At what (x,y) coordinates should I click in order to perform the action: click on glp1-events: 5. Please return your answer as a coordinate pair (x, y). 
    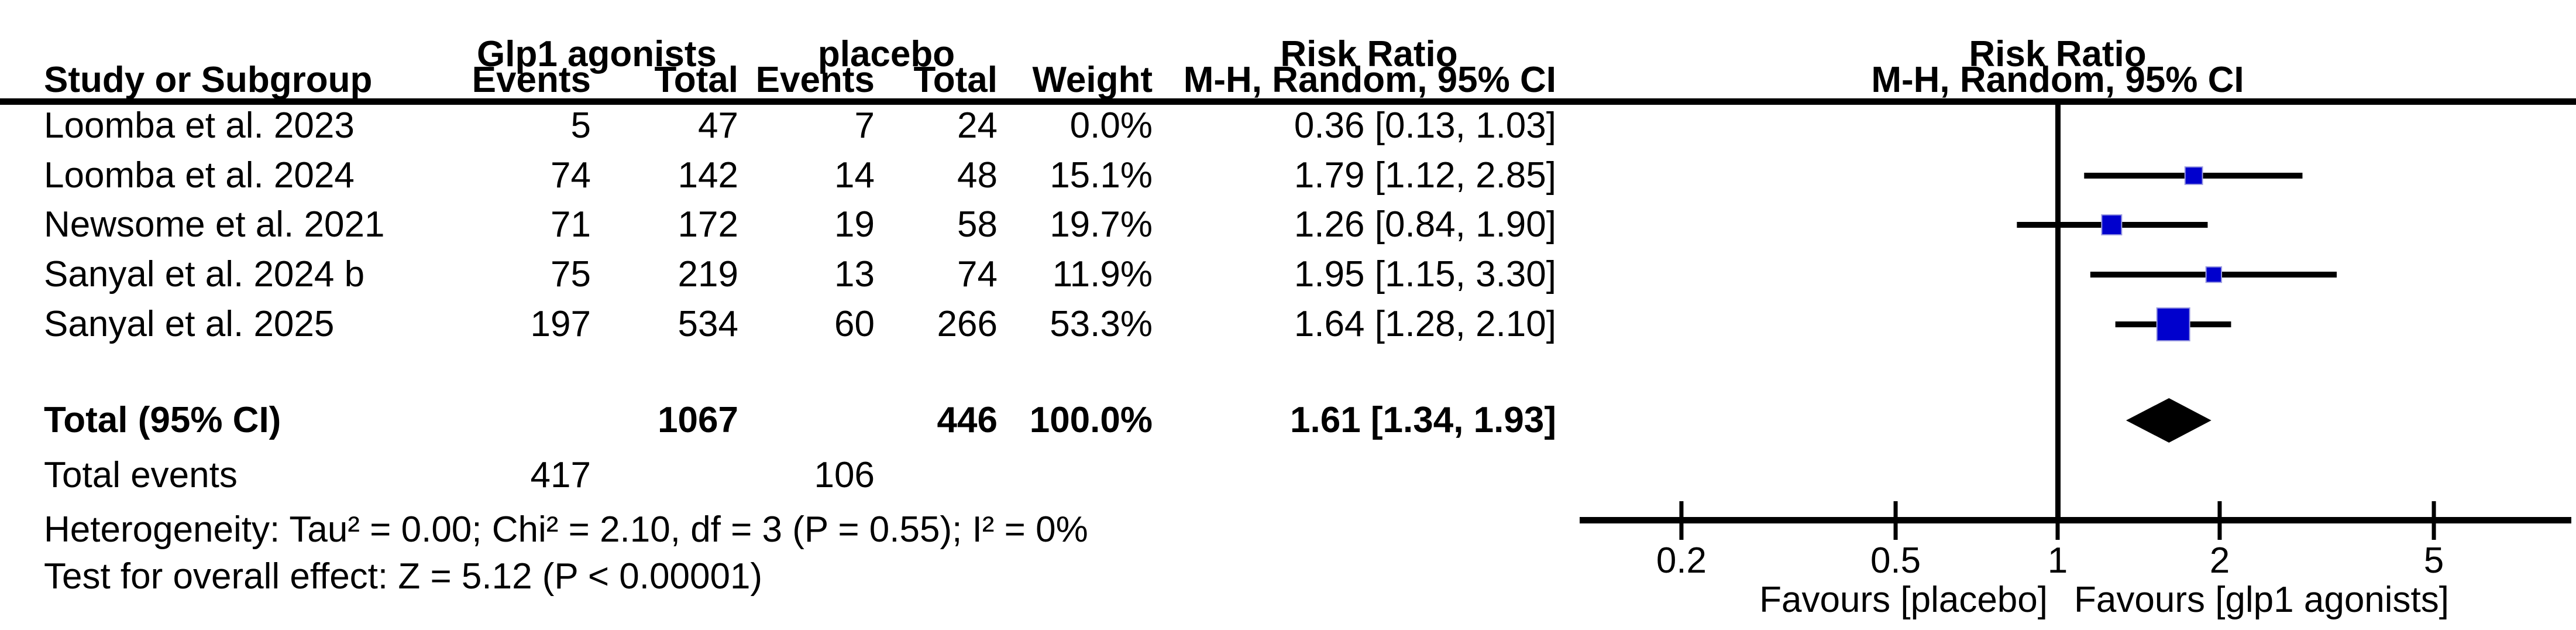
    Looking at the image, I should click on (580, 126).